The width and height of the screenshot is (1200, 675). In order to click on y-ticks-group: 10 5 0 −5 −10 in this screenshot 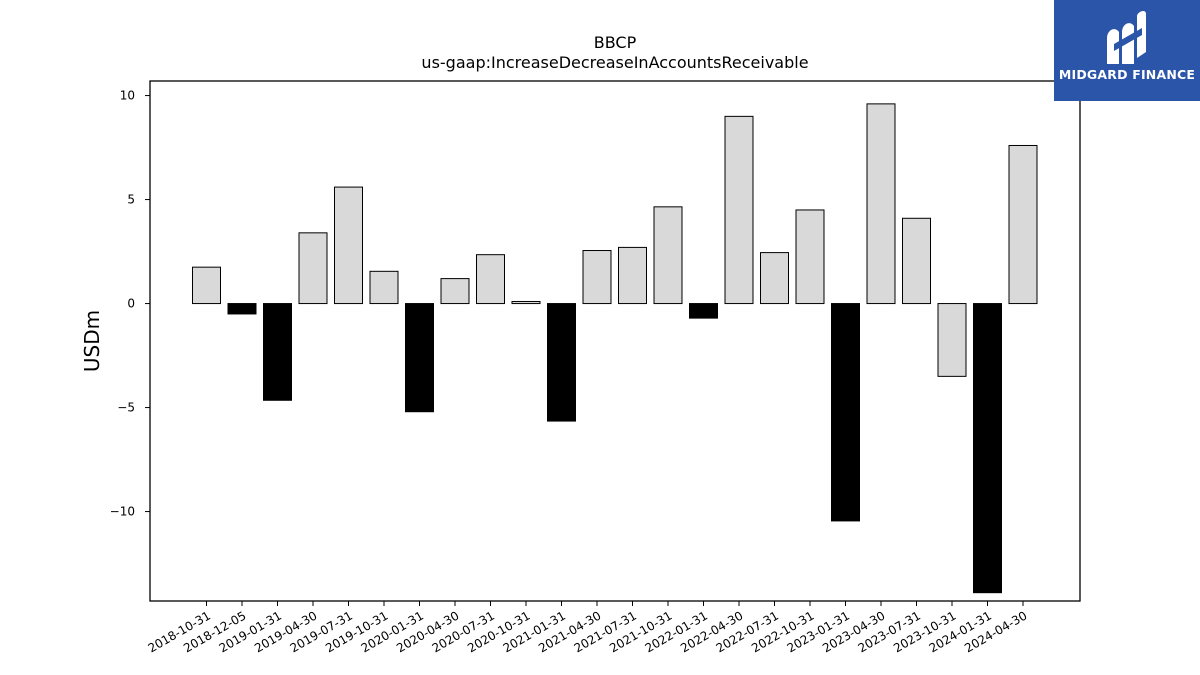, I will do `click(130, 304)`.